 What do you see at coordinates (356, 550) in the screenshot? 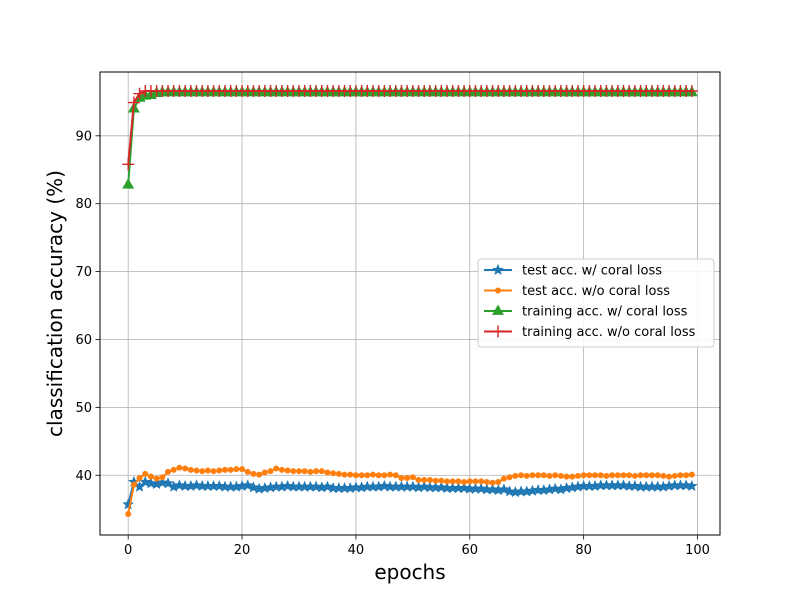
I see `x-tick-label: 40` at bounding box center [356, 550].